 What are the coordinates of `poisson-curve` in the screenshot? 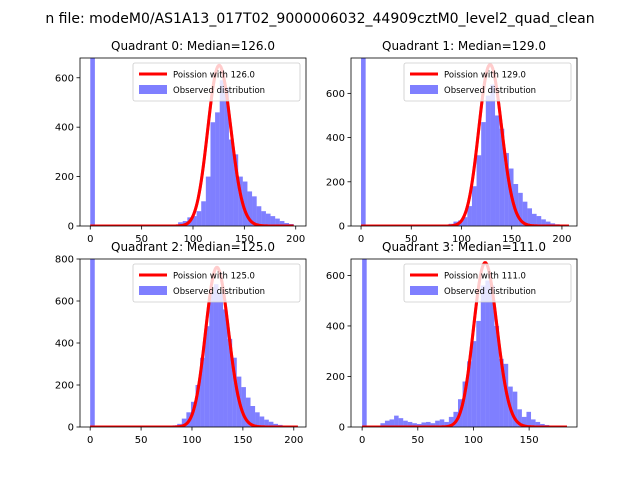 It's located at (192, 144).